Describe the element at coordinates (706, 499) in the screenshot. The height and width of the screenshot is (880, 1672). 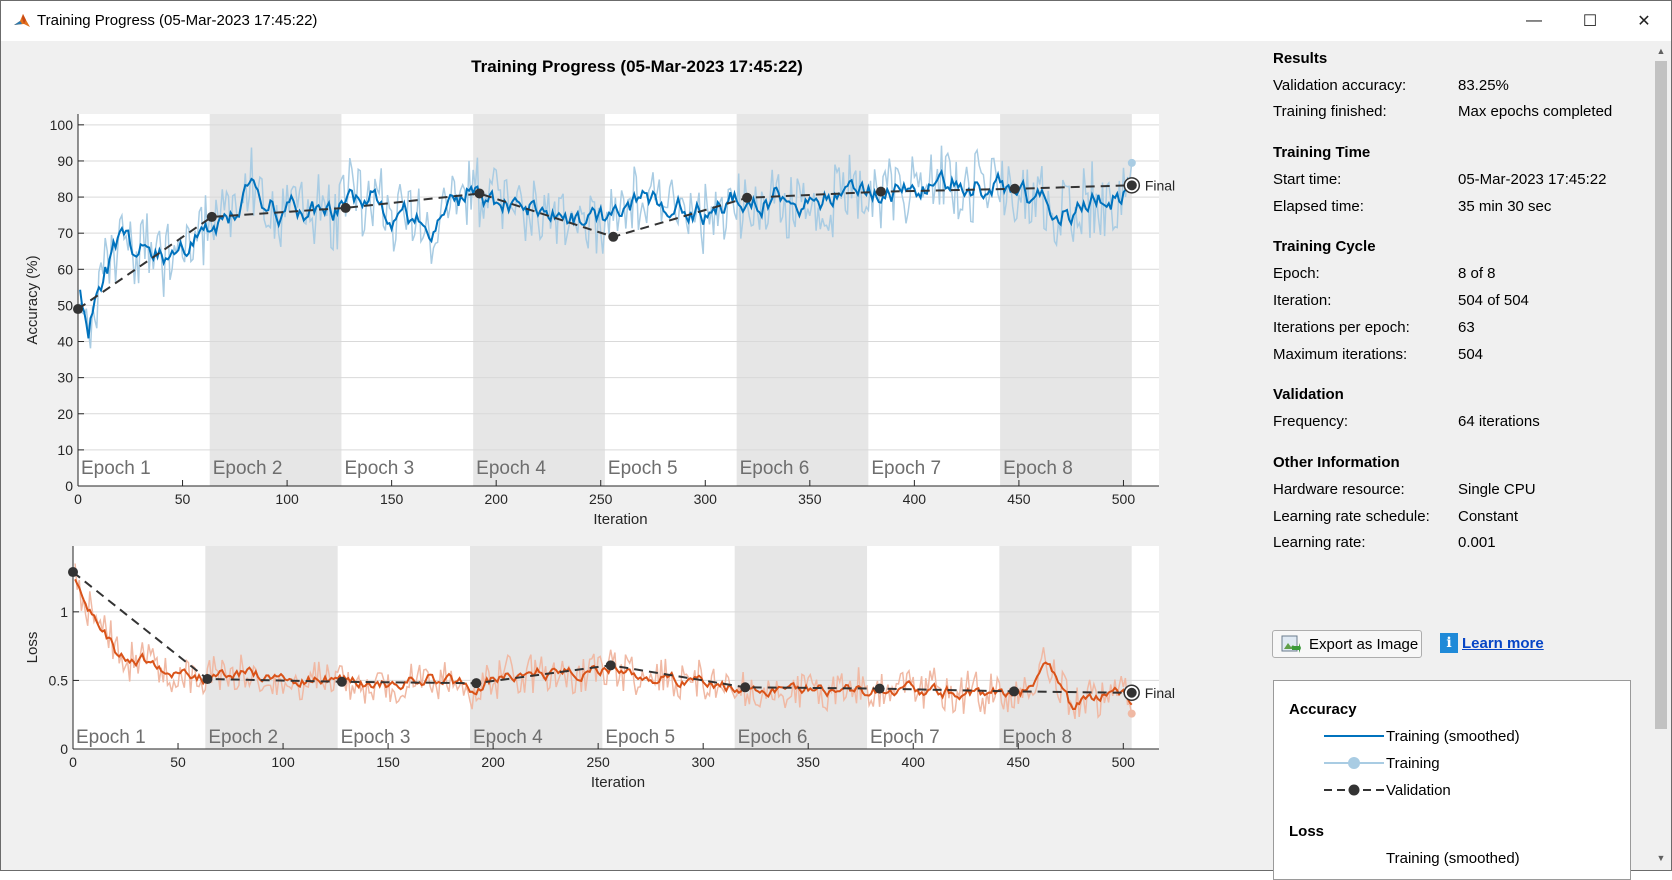
I see `x-tick-label: 300` at that location.